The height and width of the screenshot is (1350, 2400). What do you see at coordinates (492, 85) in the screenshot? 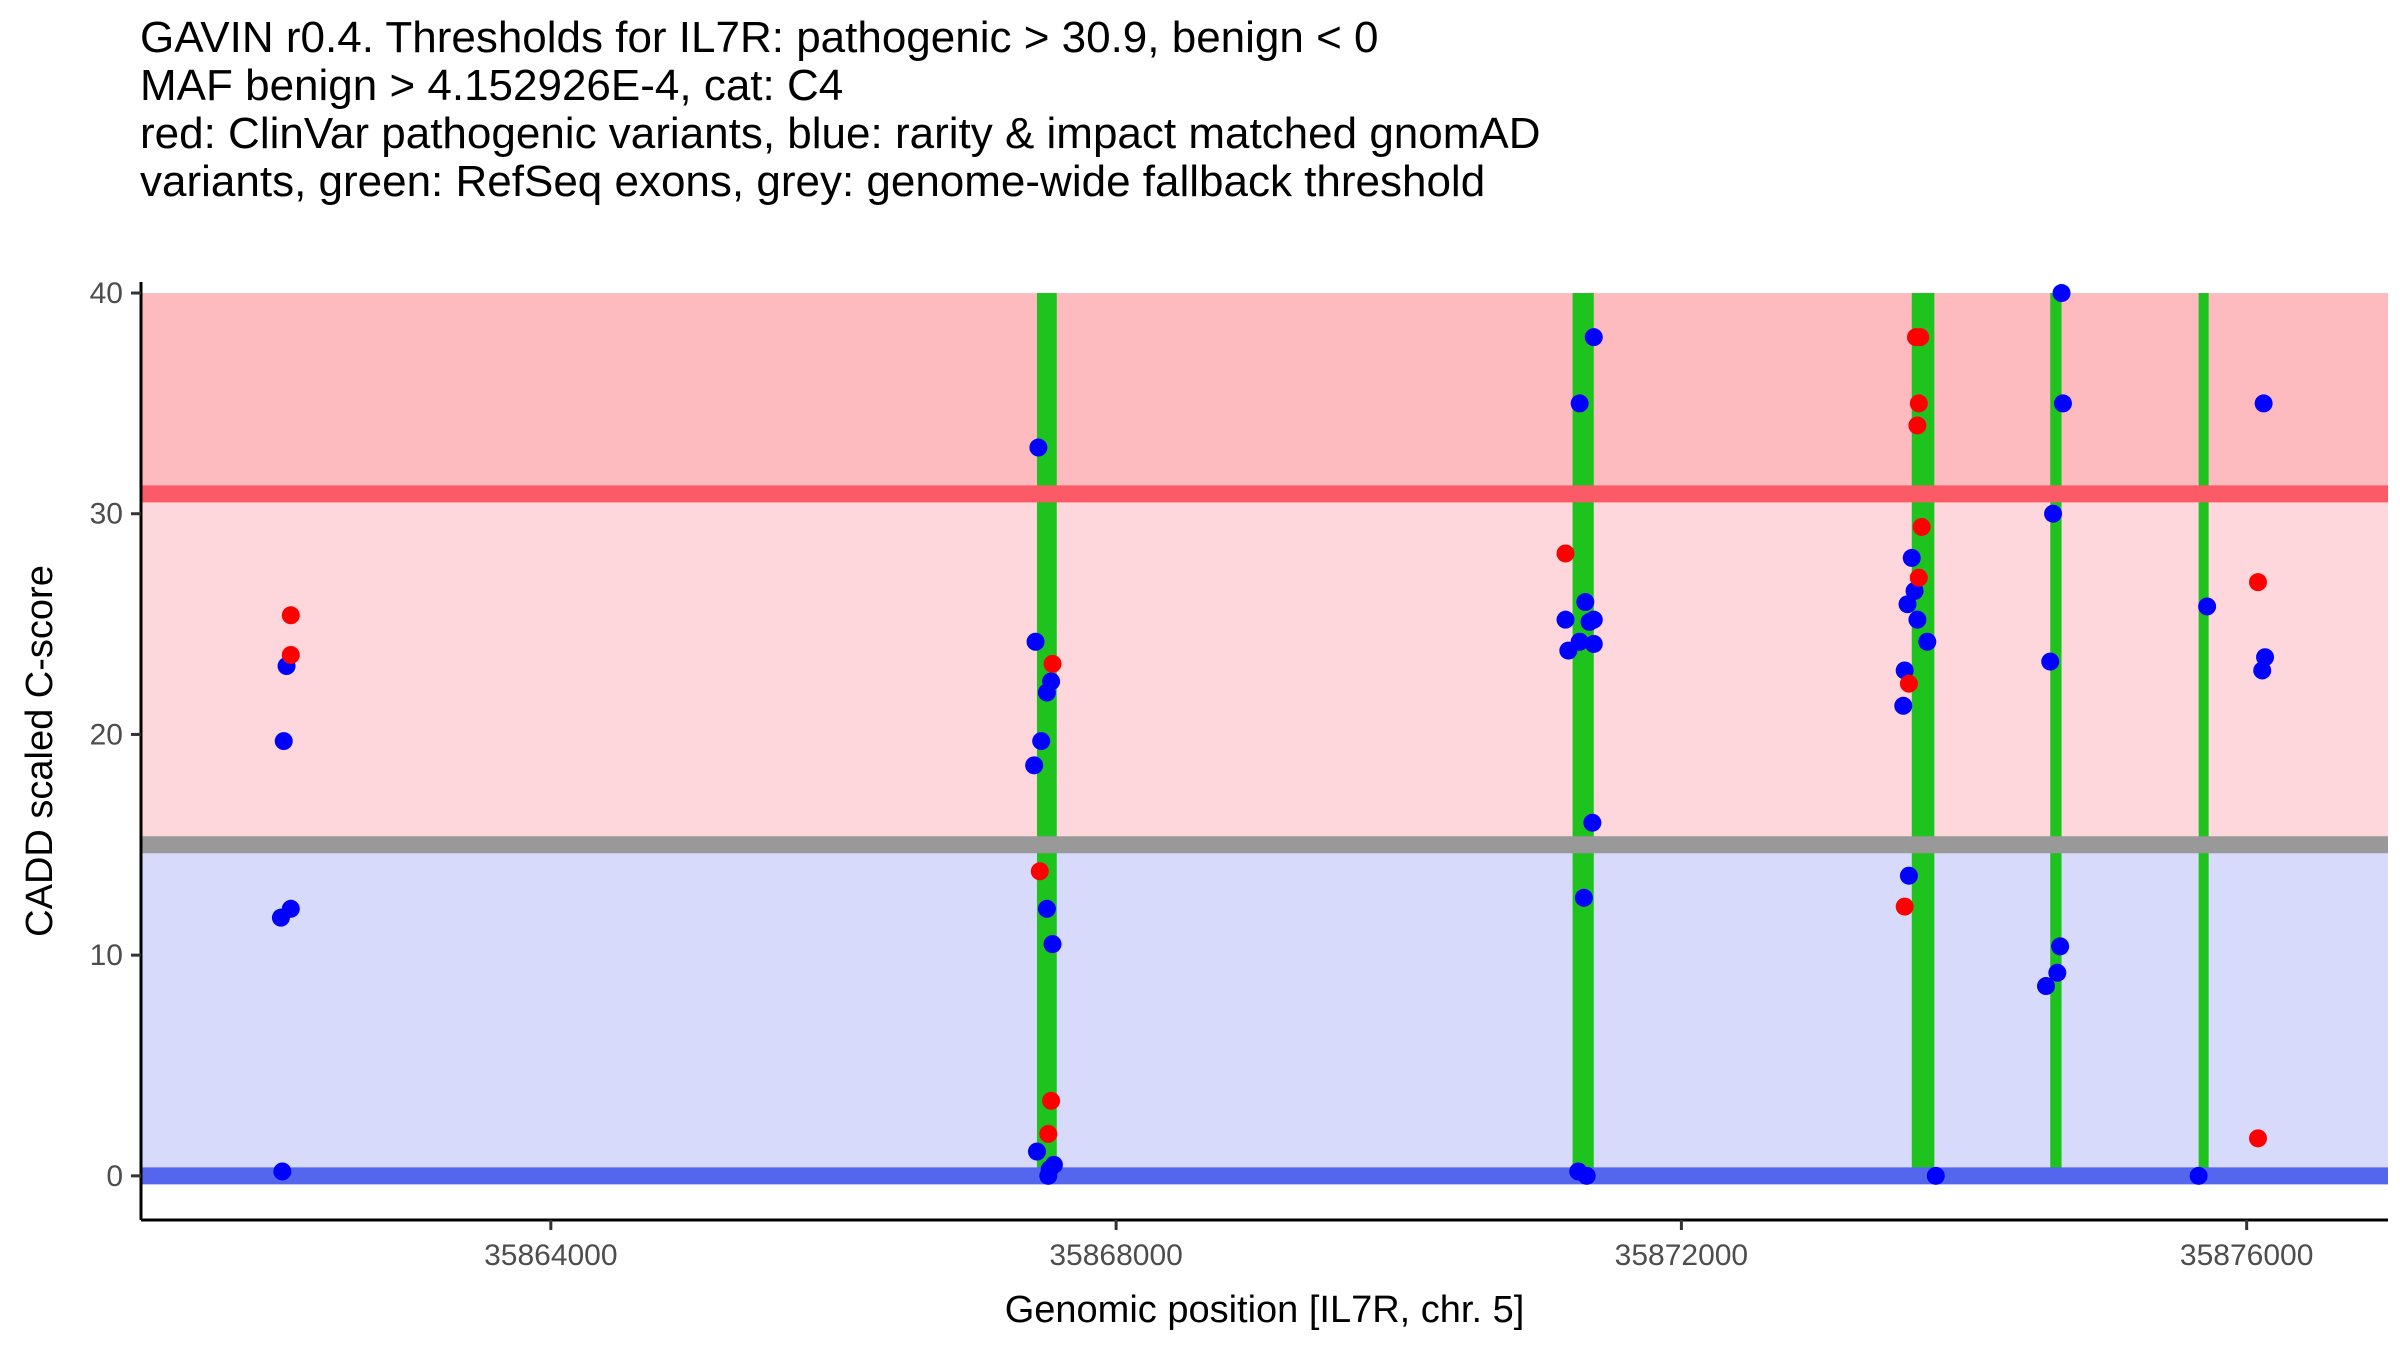
I see `title-line-2: MAF benign > 4.152926E-4, cat: C4` at bounding box center [492, 85].